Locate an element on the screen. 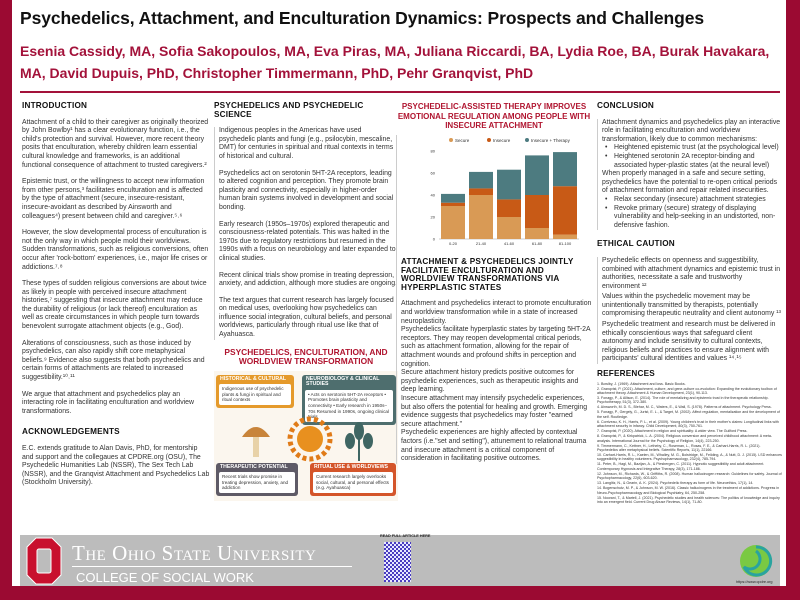 This screenshot has width=800, height=600. y-tick-label: 40 is located at coordinates (433, 194).